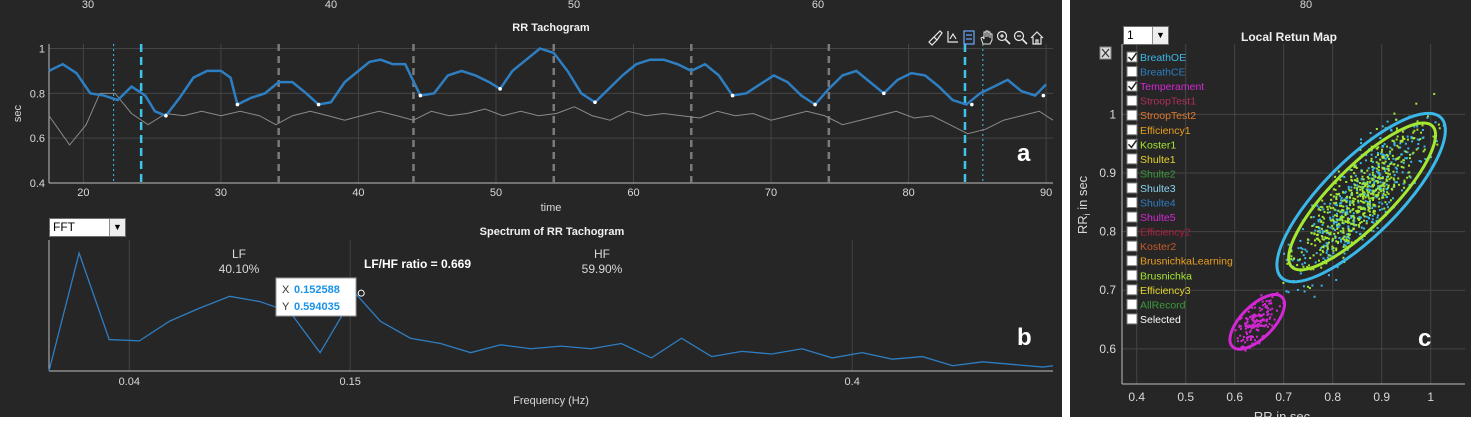 The height and width of the screenshot is (422, 1471). I want to click on legend-item-breathce: BreathCE, so click(1156, 72).